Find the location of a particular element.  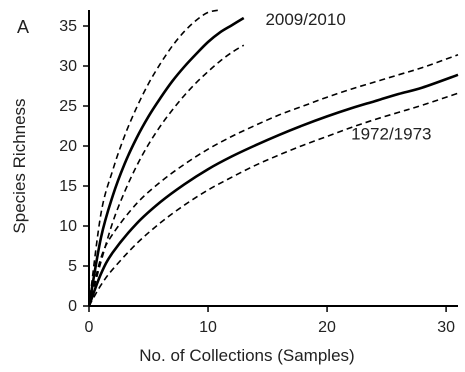

x-tick-label: 30 is located at coordinates (446, 327).